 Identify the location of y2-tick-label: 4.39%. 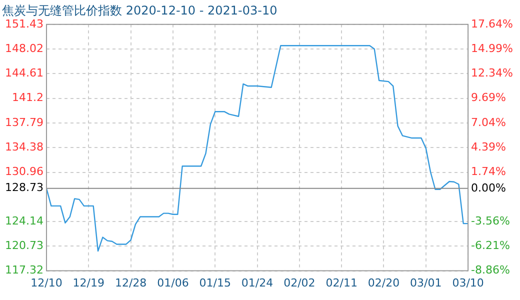
(488, 147).